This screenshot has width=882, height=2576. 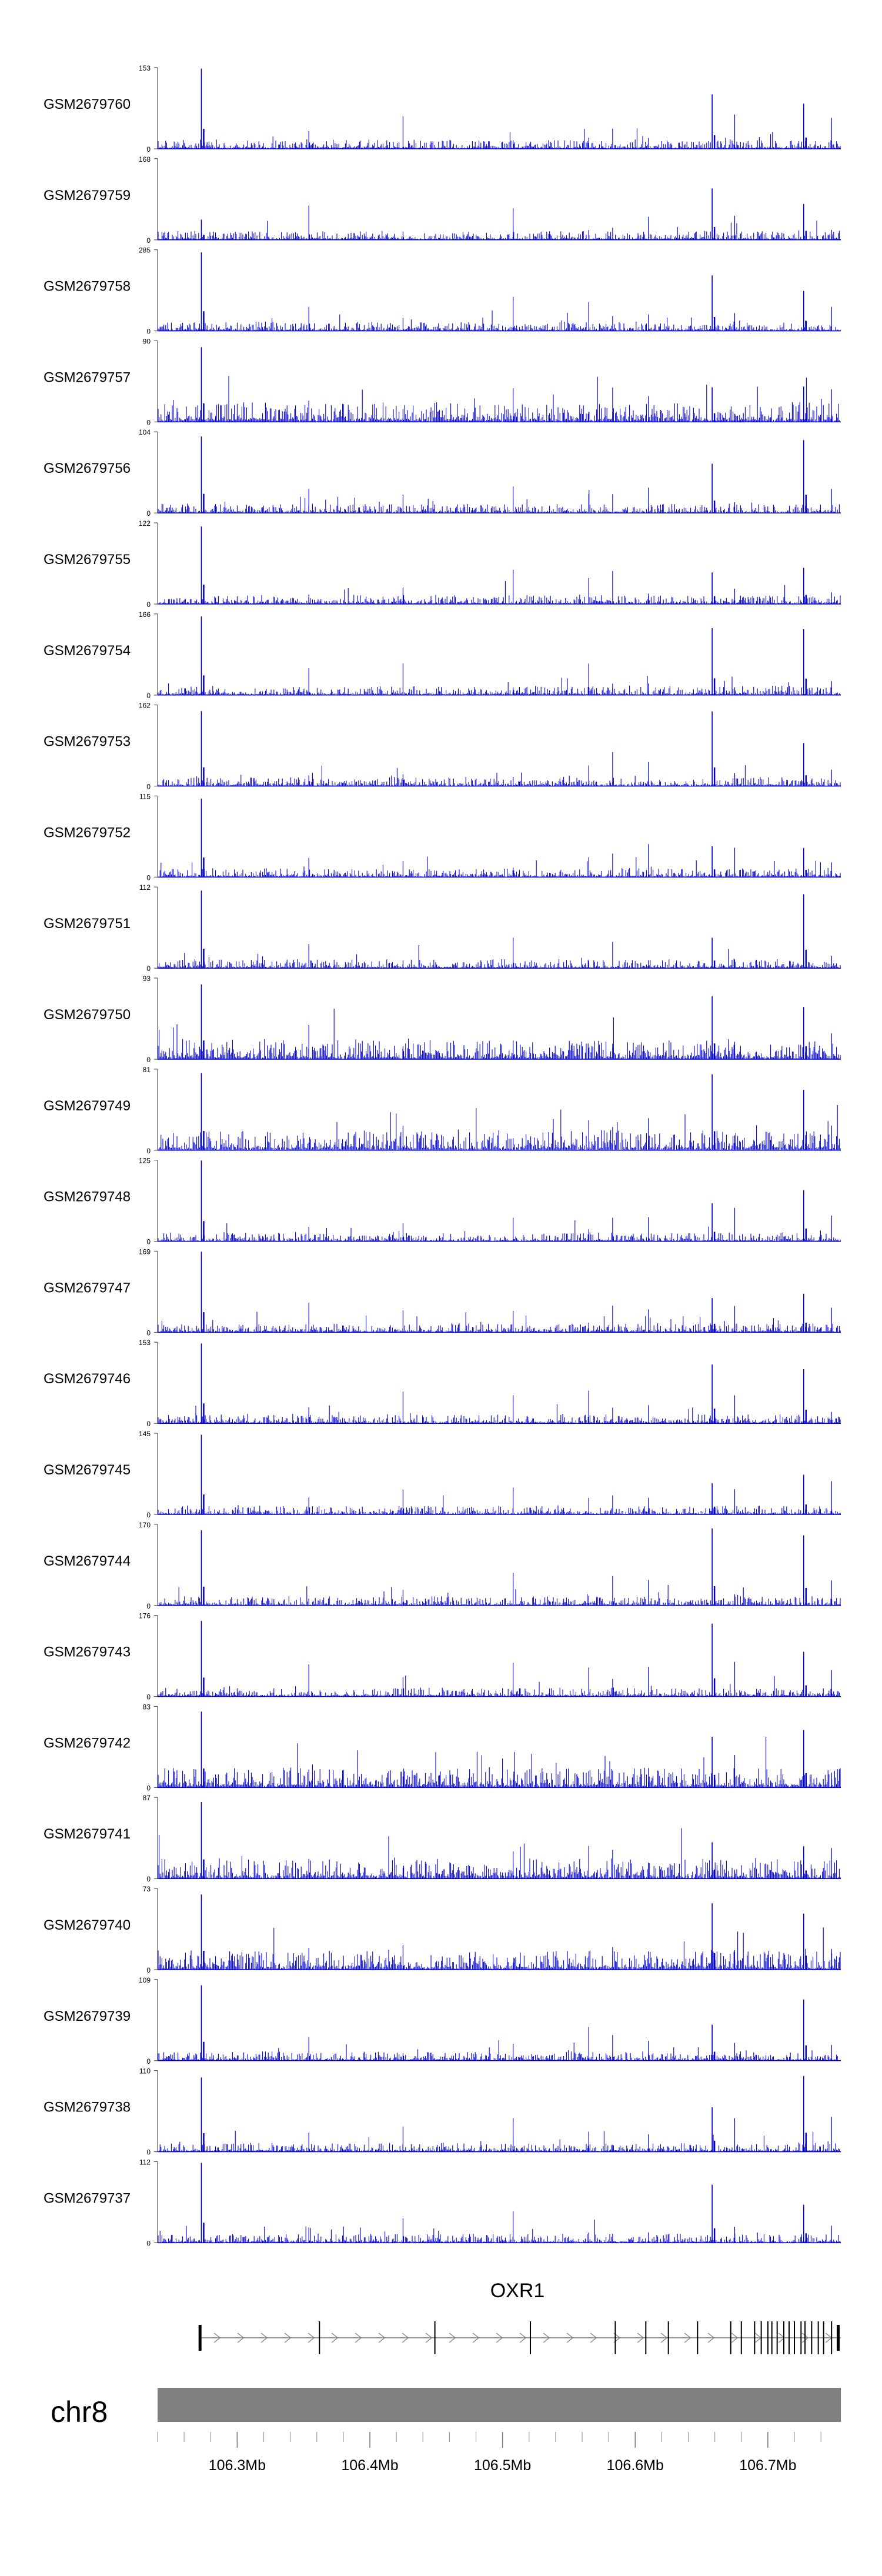 I want to click on gene-name-label: OXR1, so click(x=517, y=2291).